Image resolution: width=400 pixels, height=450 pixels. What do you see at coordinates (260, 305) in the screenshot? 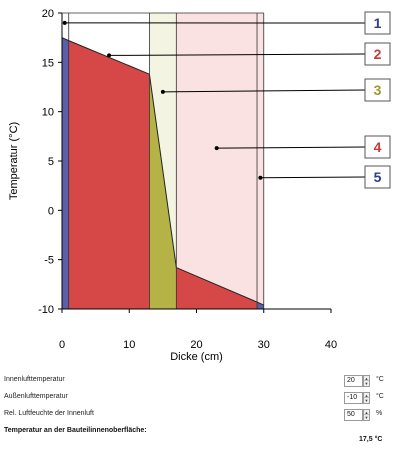
I see `outer-skin-layer-fill` at bounding box center [260, 305].